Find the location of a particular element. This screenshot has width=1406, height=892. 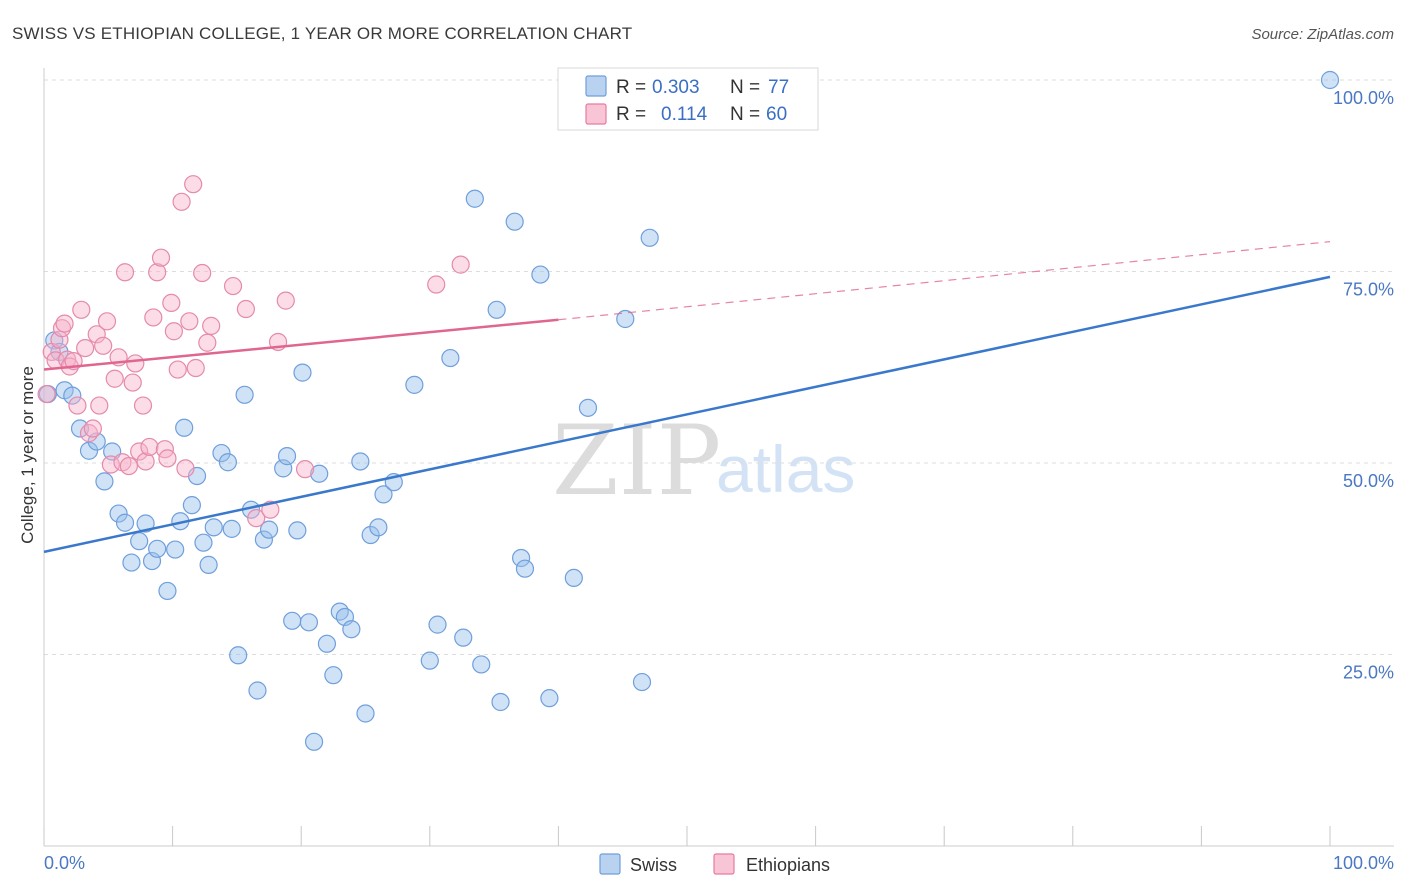

legend-r-label-ethiopians: R = is located at coordinates (631, 114).